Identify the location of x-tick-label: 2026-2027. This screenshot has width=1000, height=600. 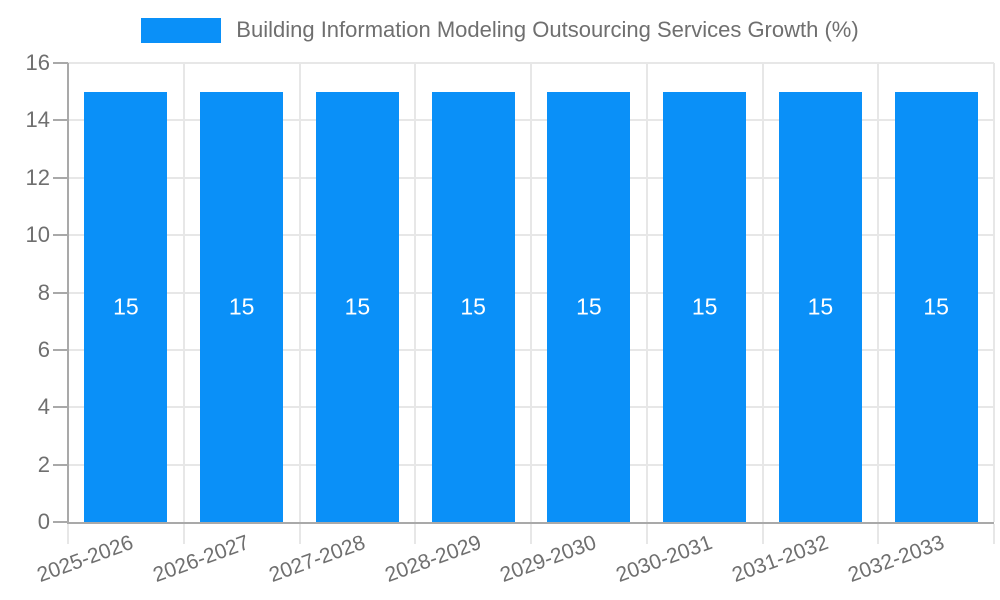
(201, 559).